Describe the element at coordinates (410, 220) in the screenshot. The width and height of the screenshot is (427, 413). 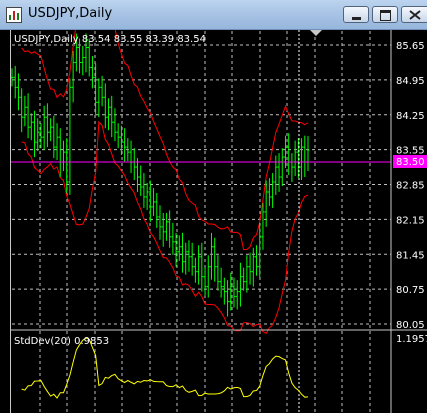
I see `price-tick-label: 82.15` at that location.